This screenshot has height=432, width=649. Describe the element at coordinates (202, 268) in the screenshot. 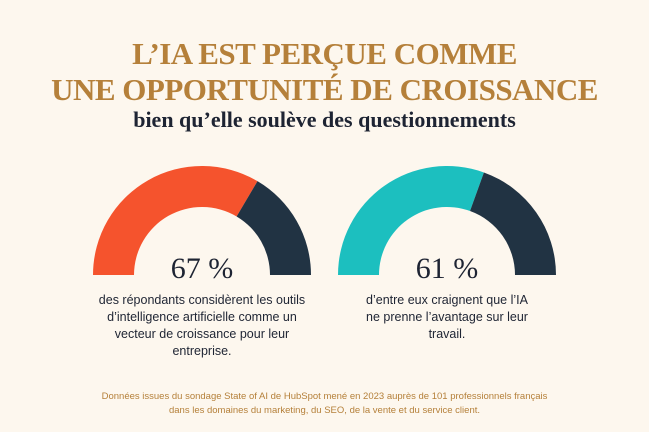

I see `gauge-1-value: 67 %` at that location.